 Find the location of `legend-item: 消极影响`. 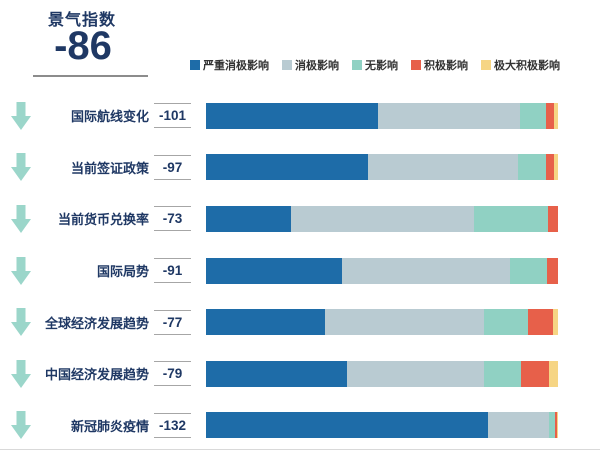

legend-item: 消极影响 is located at coordinates (310, 65).